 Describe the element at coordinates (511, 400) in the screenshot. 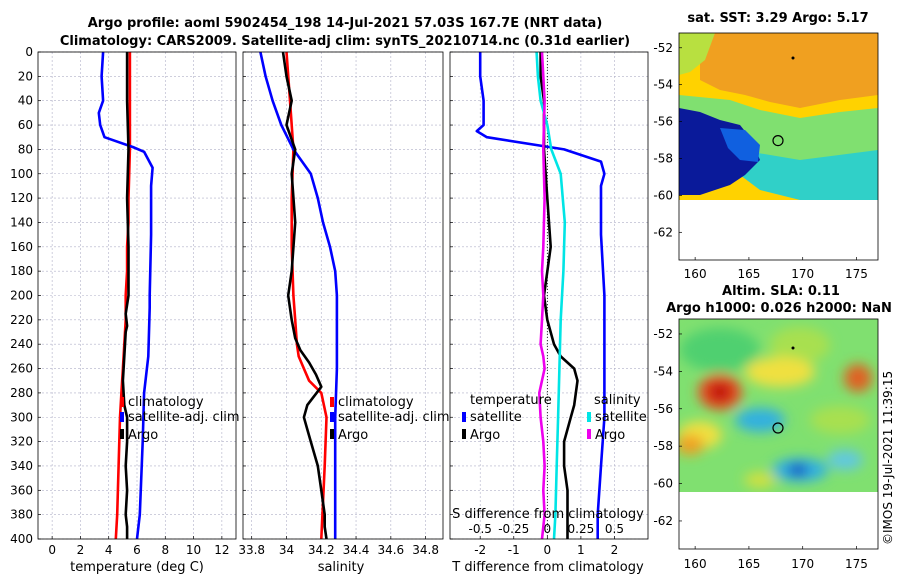

I see `legend-temperature-title: temperature` at that location.